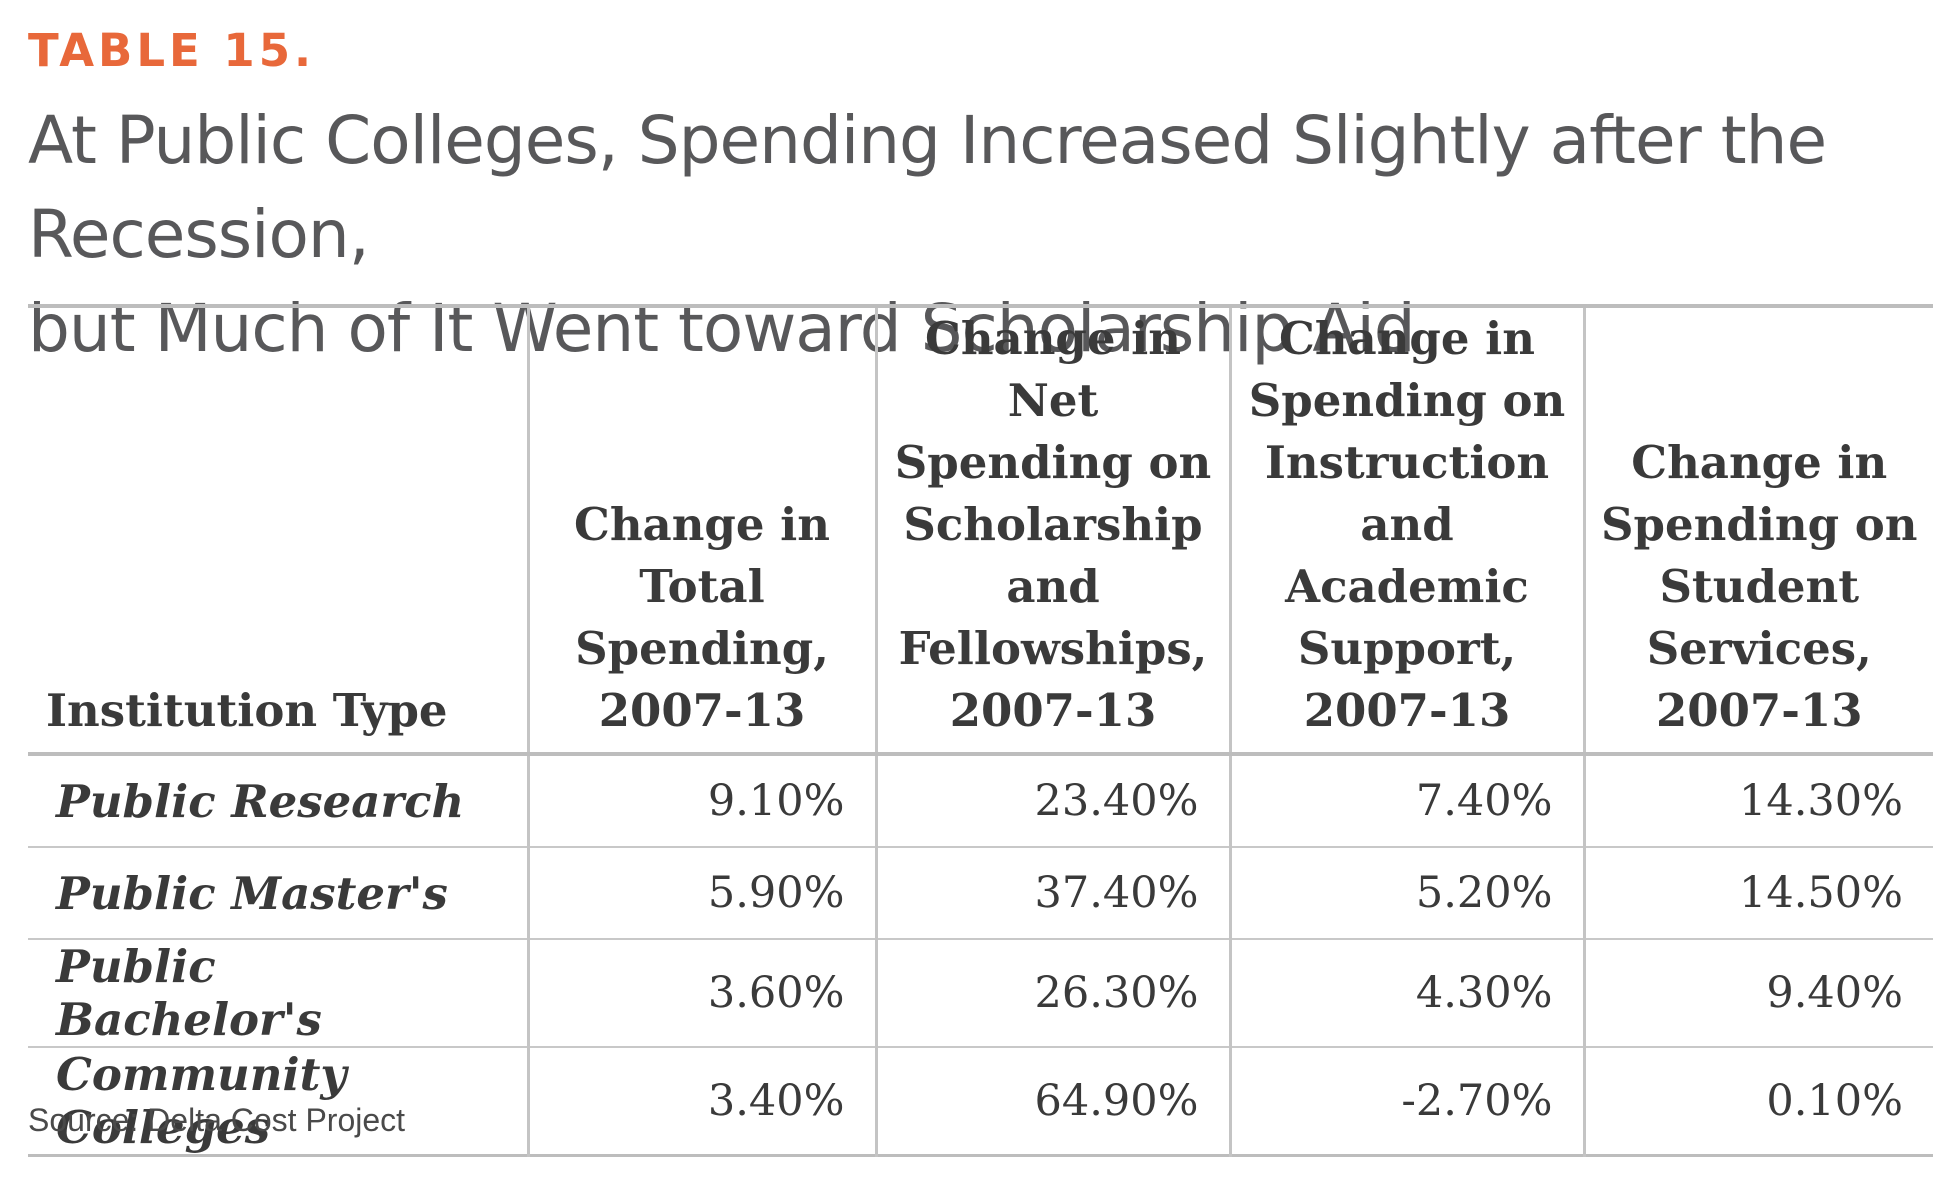 The width and height of the screenshot is (1950, 1180). Describe the element at coordinates (1406, 801) in the screenshot. I see `cell-instruction-spending: 7.40%` at that location.